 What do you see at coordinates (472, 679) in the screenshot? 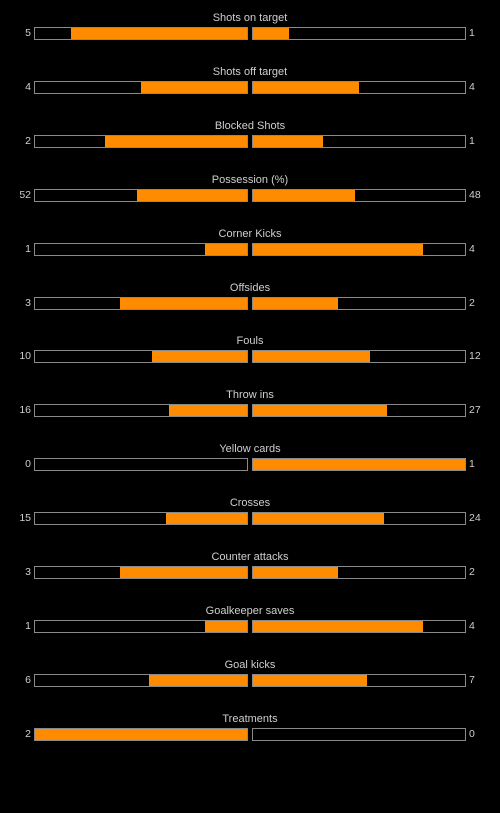
I see `away-value: 7` at bounding box center [472, 679].